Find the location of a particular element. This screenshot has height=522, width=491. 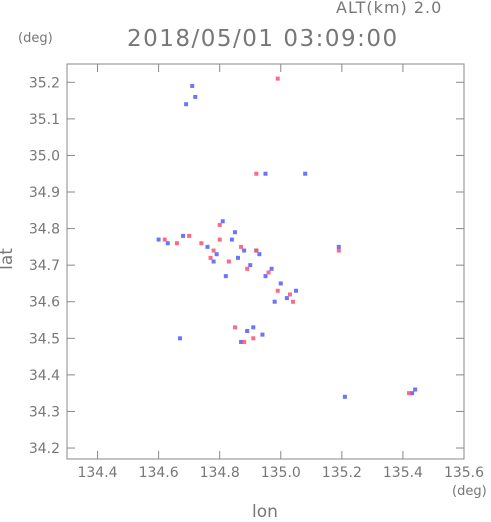

y-tick-label: 35.2 is located at coordinates (44, 83).